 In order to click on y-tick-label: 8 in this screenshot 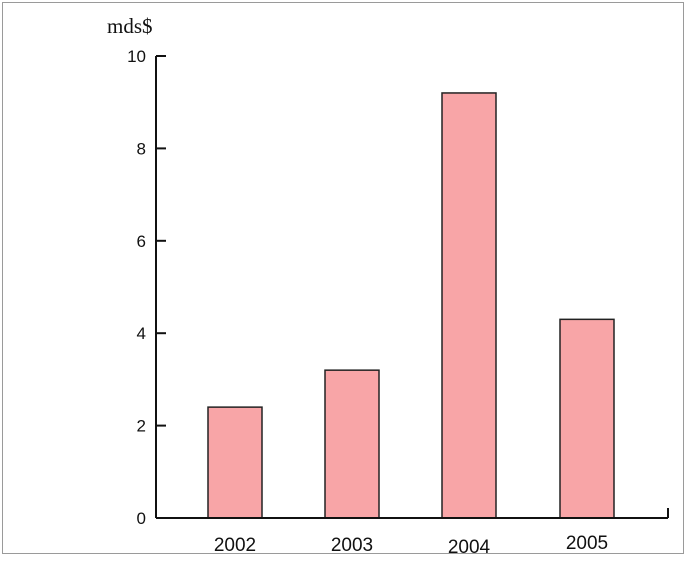, I will do `click(141, 148)`.